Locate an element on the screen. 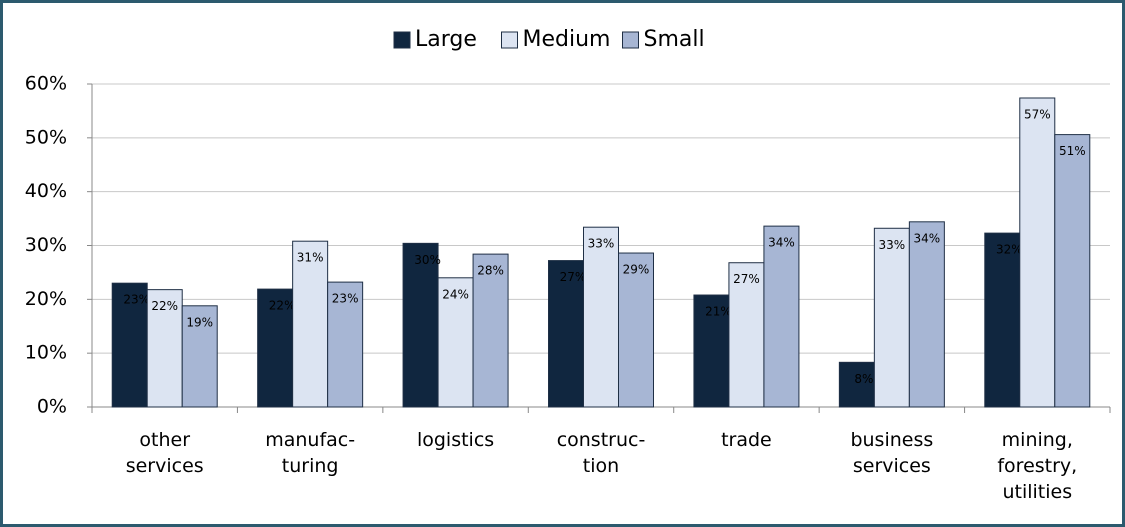  data-label: 51% is located at coordinates (1072, 151).